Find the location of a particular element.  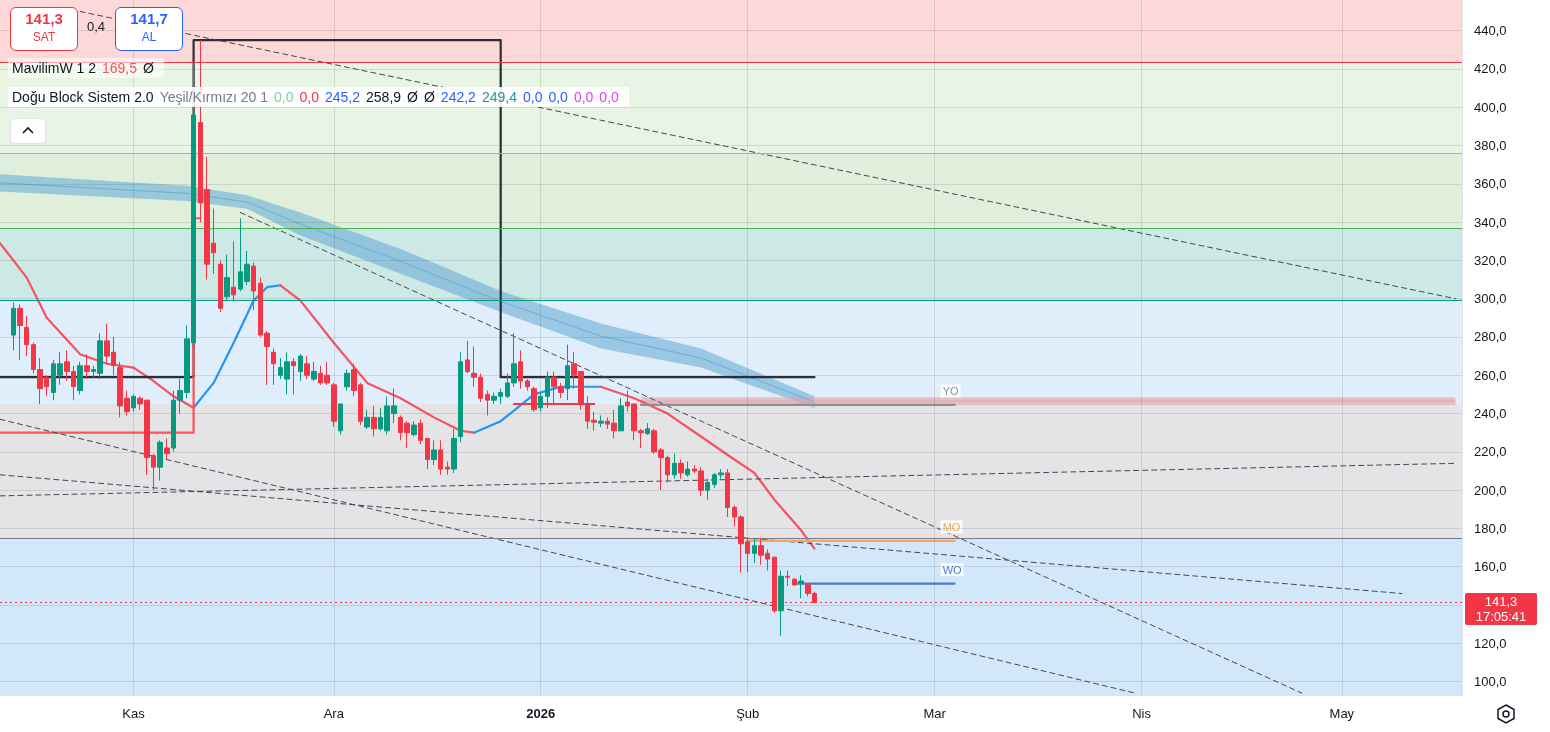

x-tick-label: Nis is located at coordinates (1142, 713).